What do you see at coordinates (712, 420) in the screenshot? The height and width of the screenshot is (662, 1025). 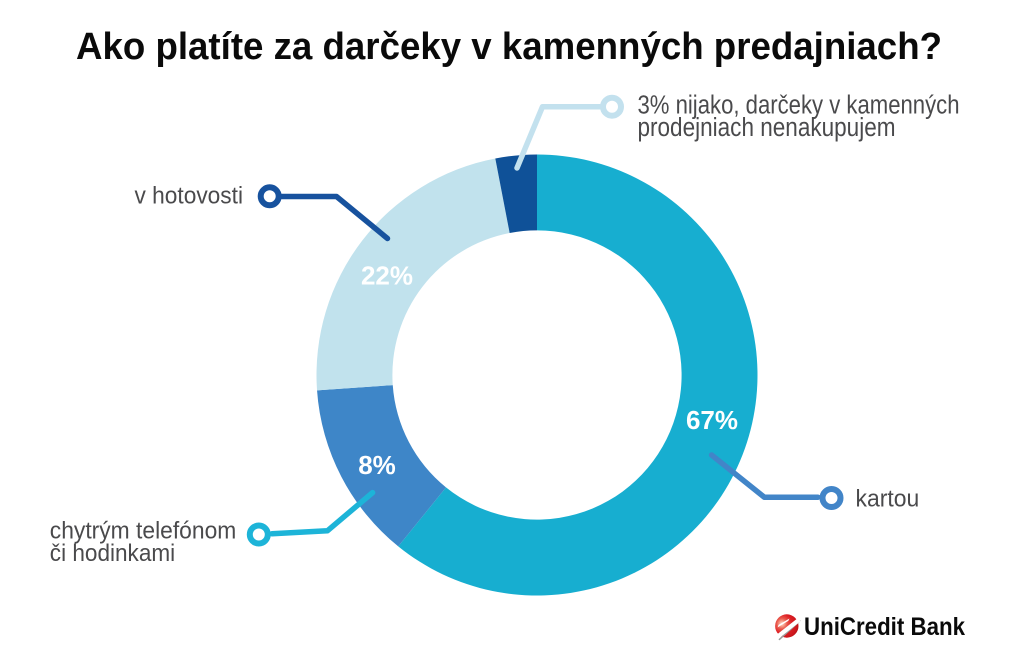 I see `svg-text: 67%` at bounding box center [712, 420].